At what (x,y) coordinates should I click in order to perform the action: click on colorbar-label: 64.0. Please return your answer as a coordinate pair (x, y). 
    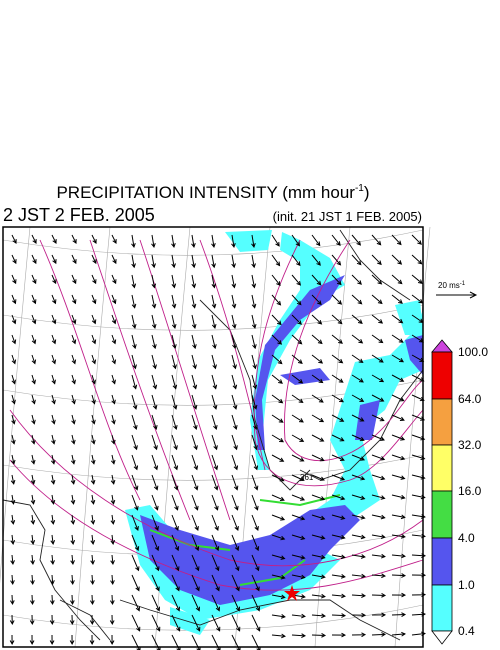
    Looking at the image, I should click on (470, 399).